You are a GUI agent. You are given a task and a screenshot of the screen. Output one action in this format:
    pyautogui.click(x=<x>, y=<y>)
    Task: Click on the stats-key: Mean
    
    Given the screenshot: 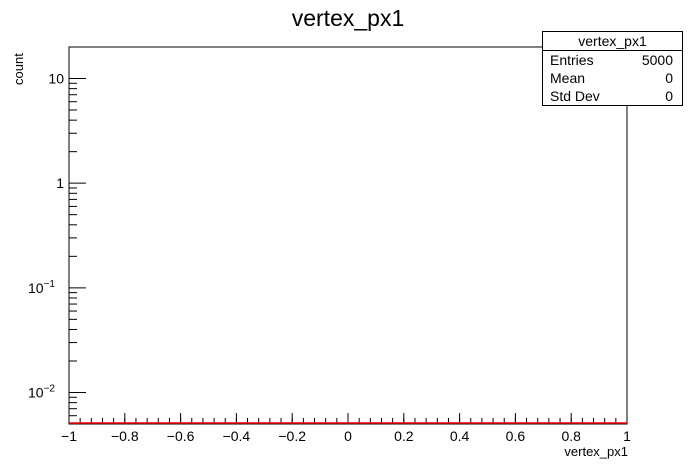 What is the action you would take?
    pyautogui.click(x=568, y=78)
    